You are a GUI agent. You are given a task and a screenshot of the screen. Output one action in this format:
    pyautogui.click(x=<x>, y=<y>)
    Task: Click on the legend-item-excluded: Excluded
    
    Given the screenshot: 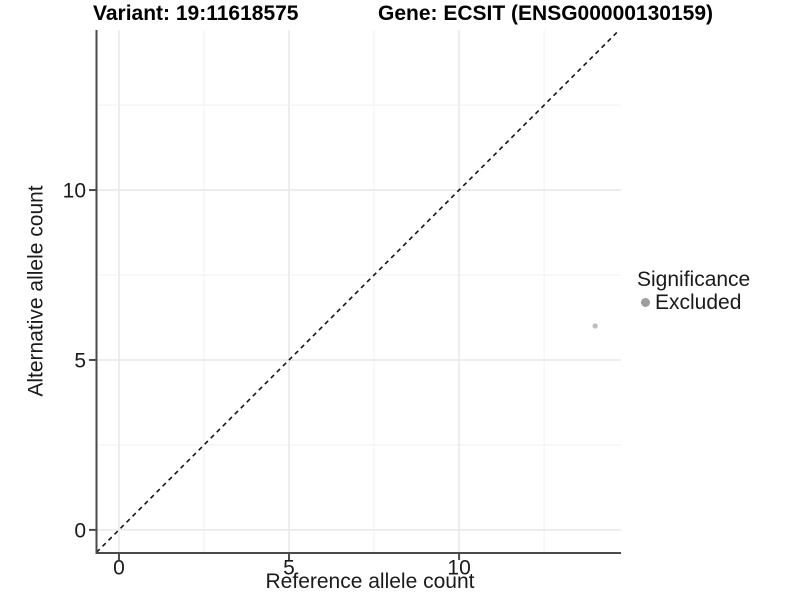 What is the action you would take?
    pyautogui.click(x=693, y=302)
    